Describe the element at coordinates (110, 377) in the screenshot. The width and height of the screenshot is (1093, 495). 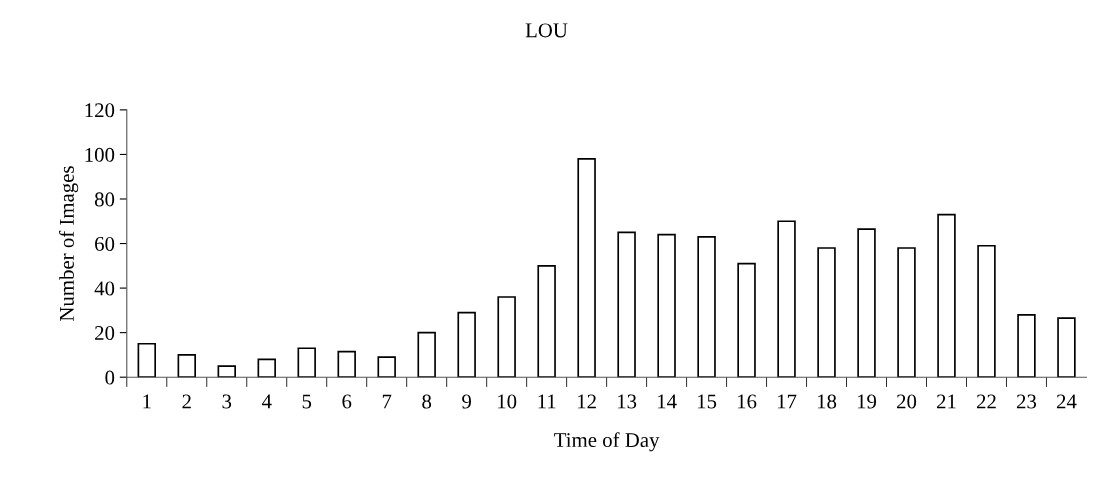
I see `y-tick-label: 0` at that location.